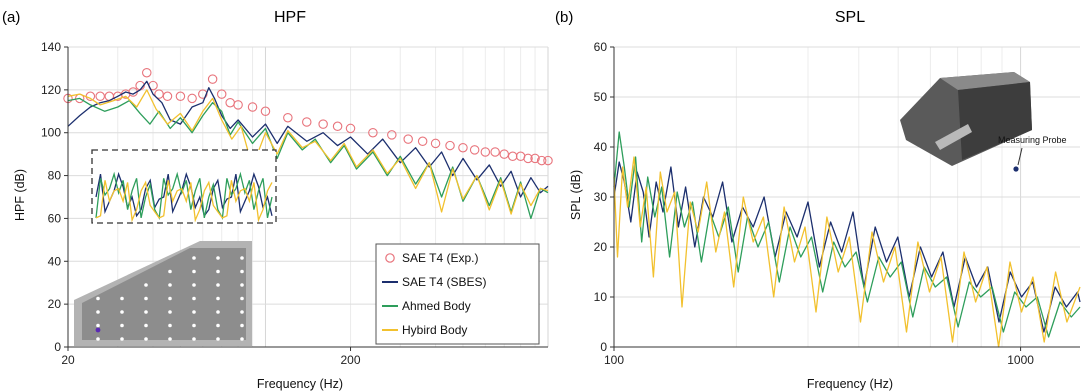  What do you see at coordinates (351, 360) in the screenshot?
I see `x-tick-label-1: 200` at bounding box center [351, 360].